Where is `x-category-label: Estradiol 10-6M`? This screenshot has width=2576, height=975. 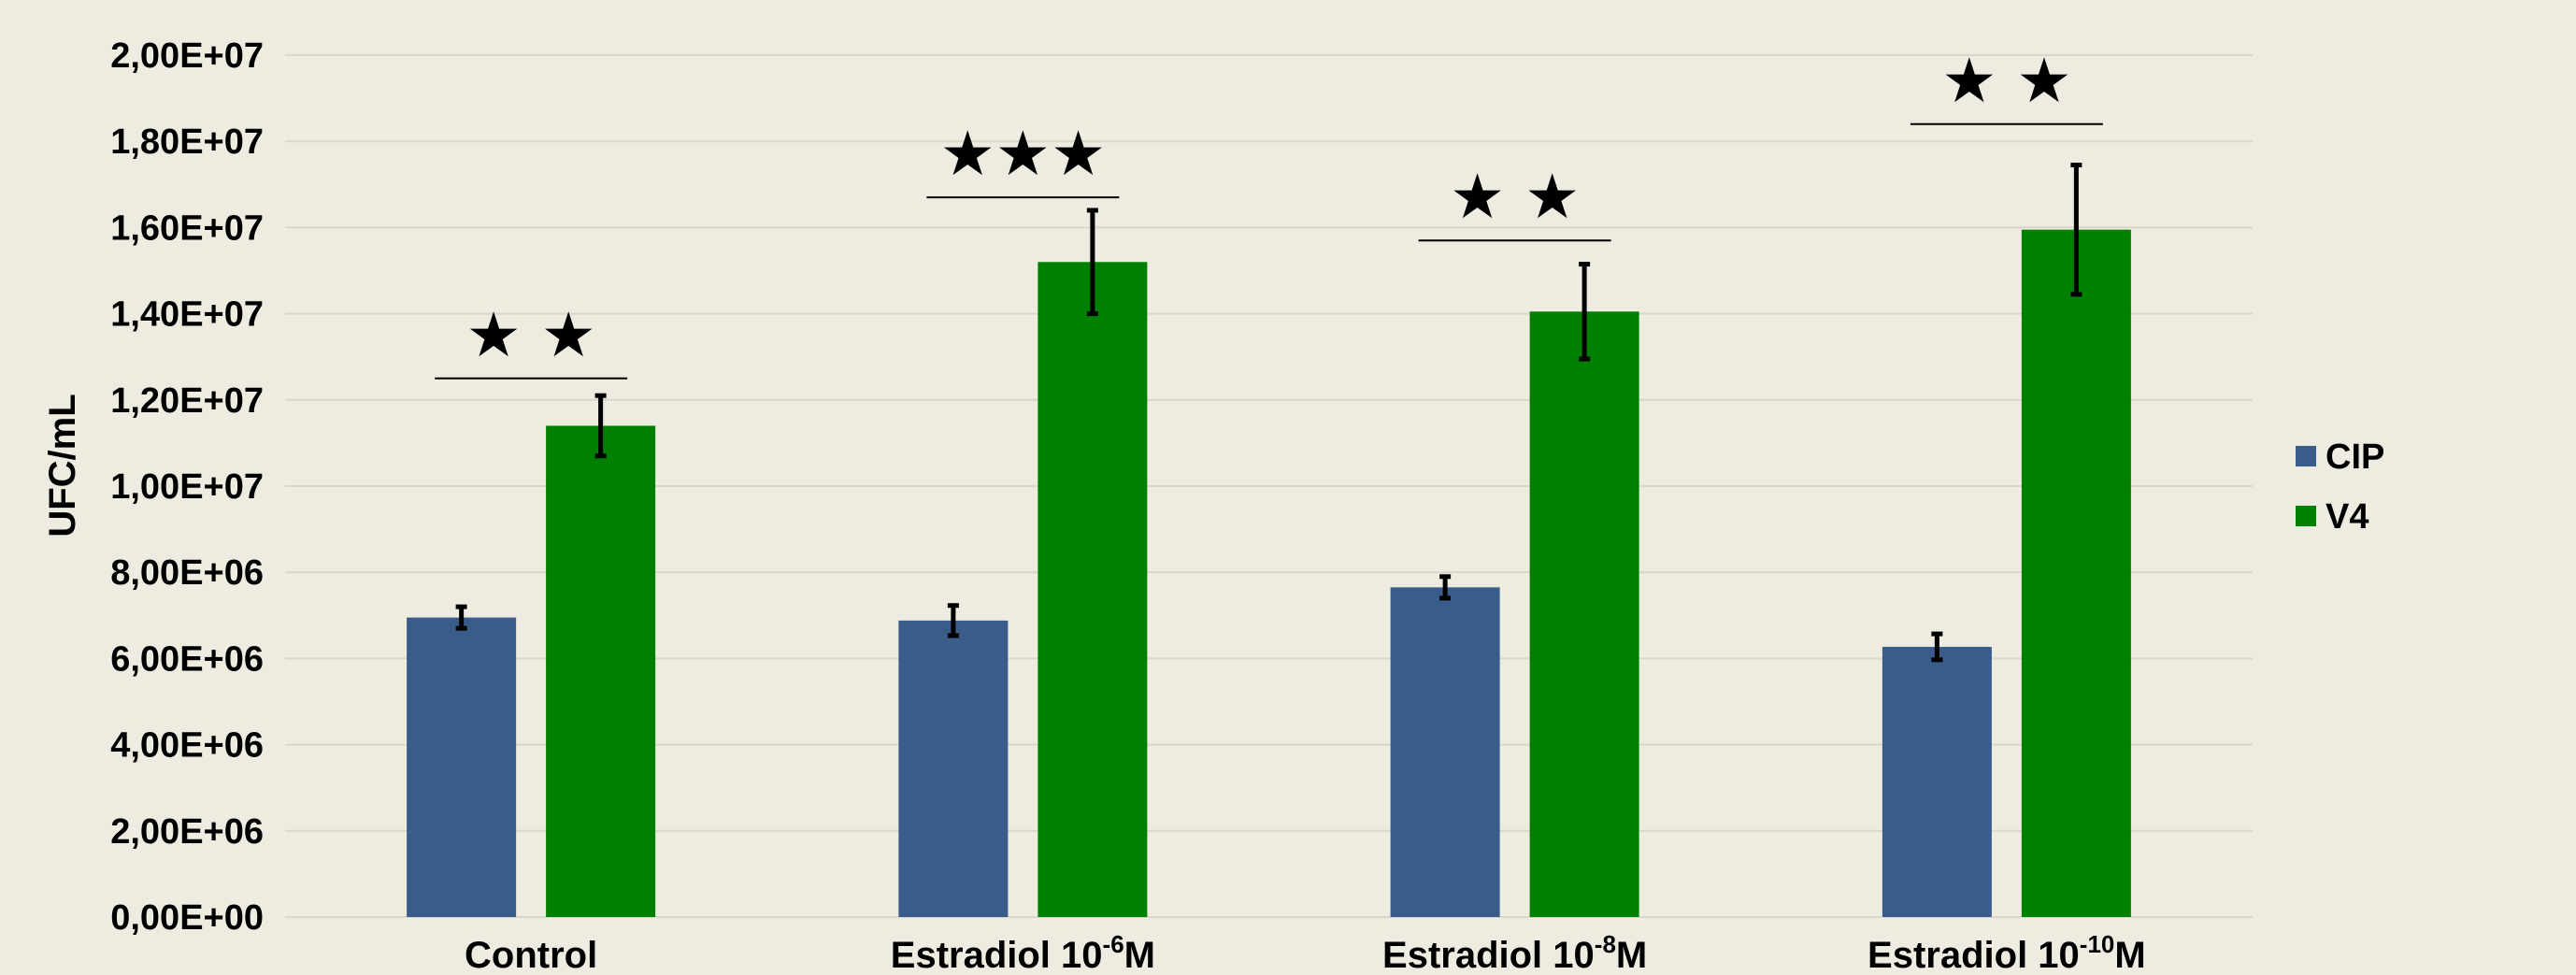 x-category-label: Estradiol 10-6M is located at coordinates (1023, 953).